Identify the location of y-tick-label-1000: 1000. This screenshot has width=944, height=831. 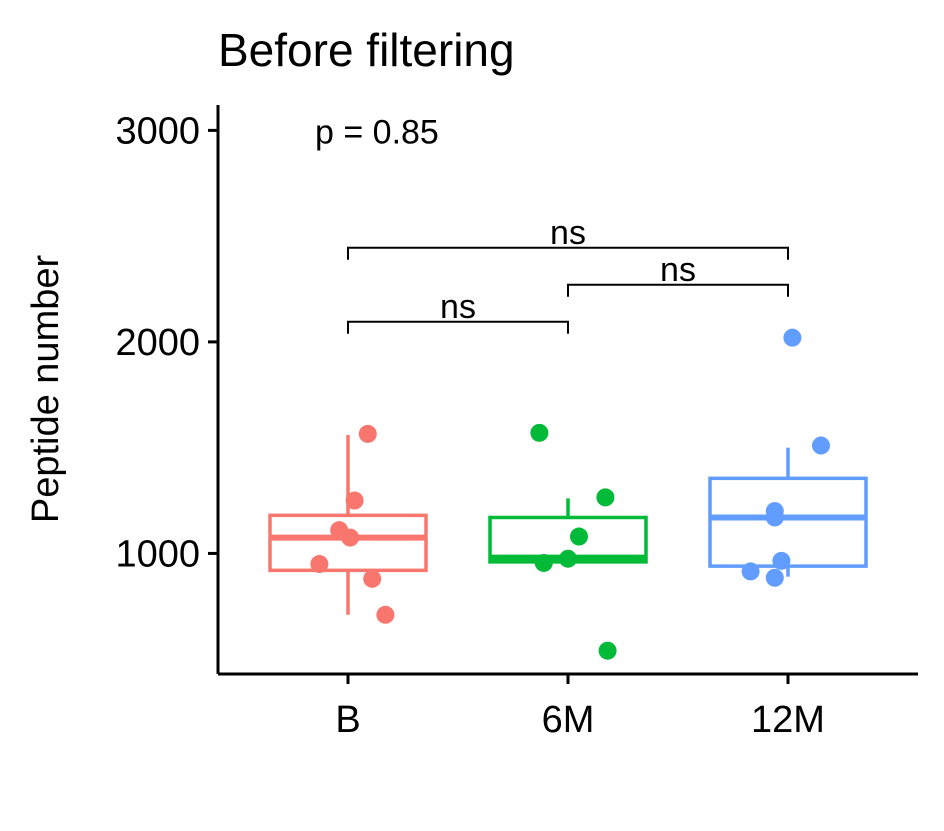
(157, 554).